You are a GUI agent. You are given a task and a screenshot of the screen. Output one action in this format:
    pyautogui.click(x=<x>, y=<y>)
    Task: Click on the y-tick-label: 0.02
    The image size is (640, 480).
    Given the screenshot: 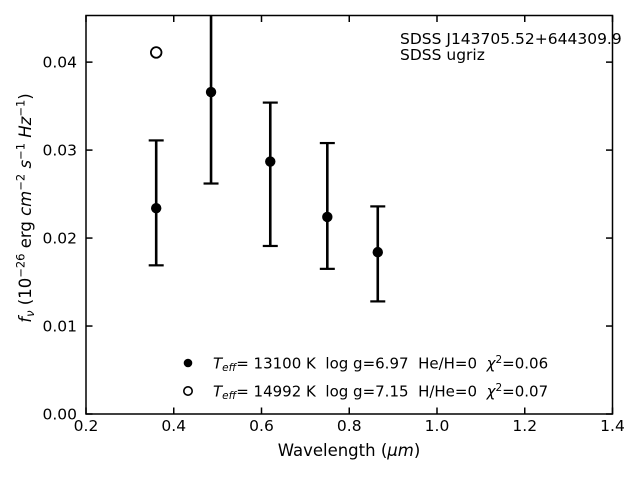 What is the action you would take?
    pyautogui.click(x=59, y=239)
    